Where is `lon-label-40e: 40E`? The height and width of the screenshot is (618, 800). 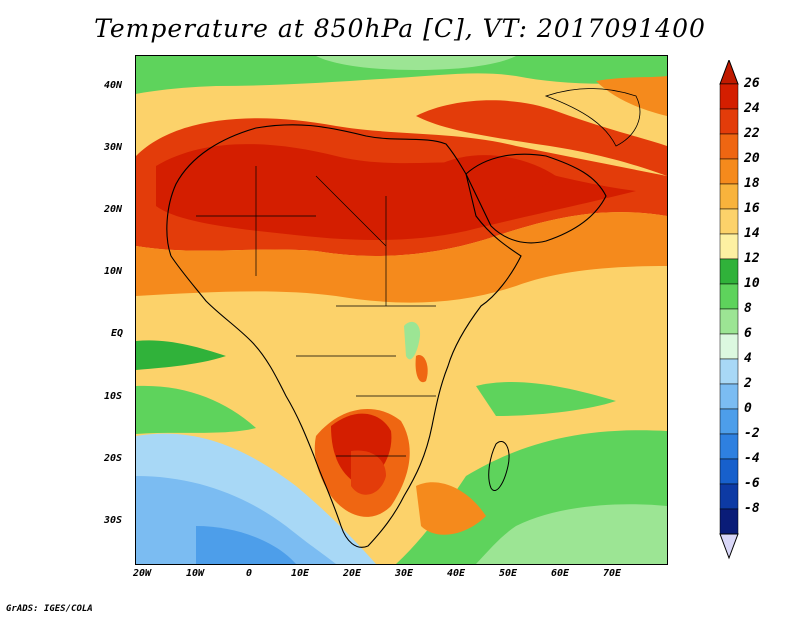
lon-label-40e: 40E is located at coordinates (456, 573).